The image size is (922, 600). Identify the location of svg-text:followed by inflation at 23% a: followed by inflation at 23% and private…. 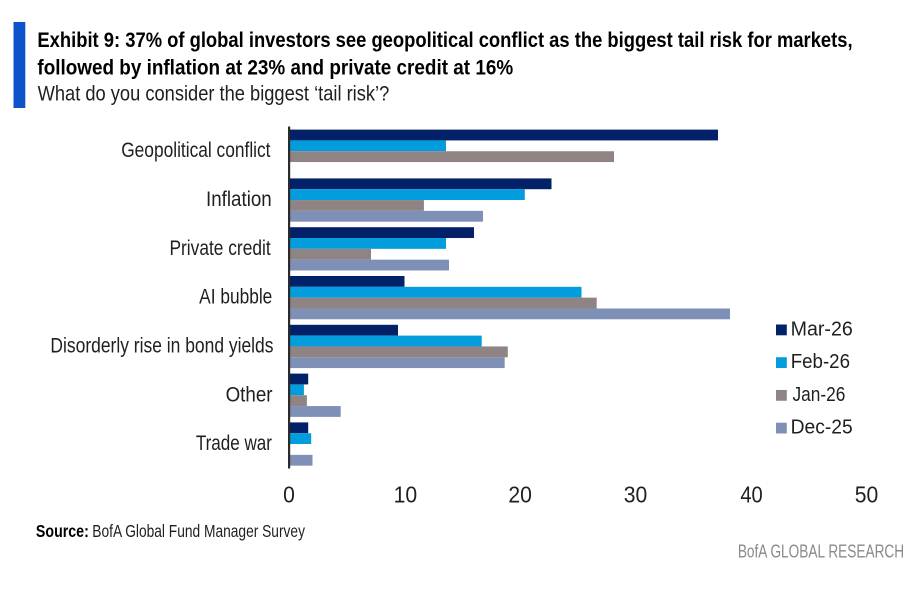
(275, 68).